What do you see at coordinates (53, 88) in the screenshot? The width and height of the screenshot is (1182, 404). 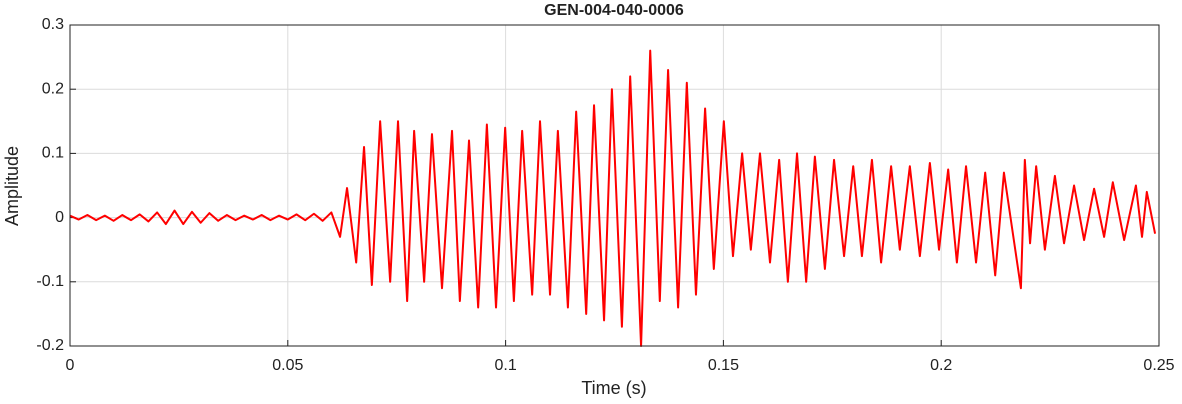 I see `y-tick-label: 0.2` at bounding box center [53, 88].